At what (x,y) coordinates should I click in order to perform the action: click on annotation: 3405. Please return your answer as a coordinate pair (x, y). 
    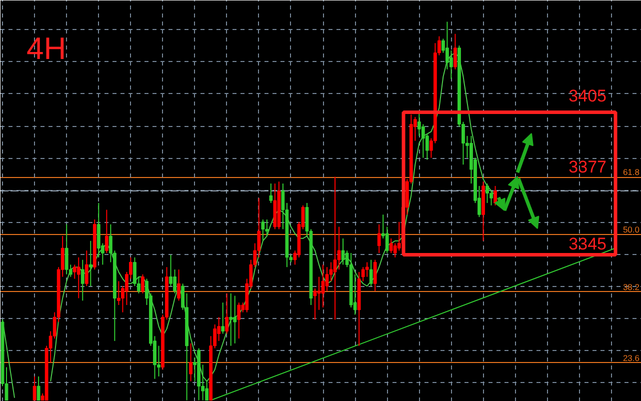
    Looking at the image, I should click on (587, 96).